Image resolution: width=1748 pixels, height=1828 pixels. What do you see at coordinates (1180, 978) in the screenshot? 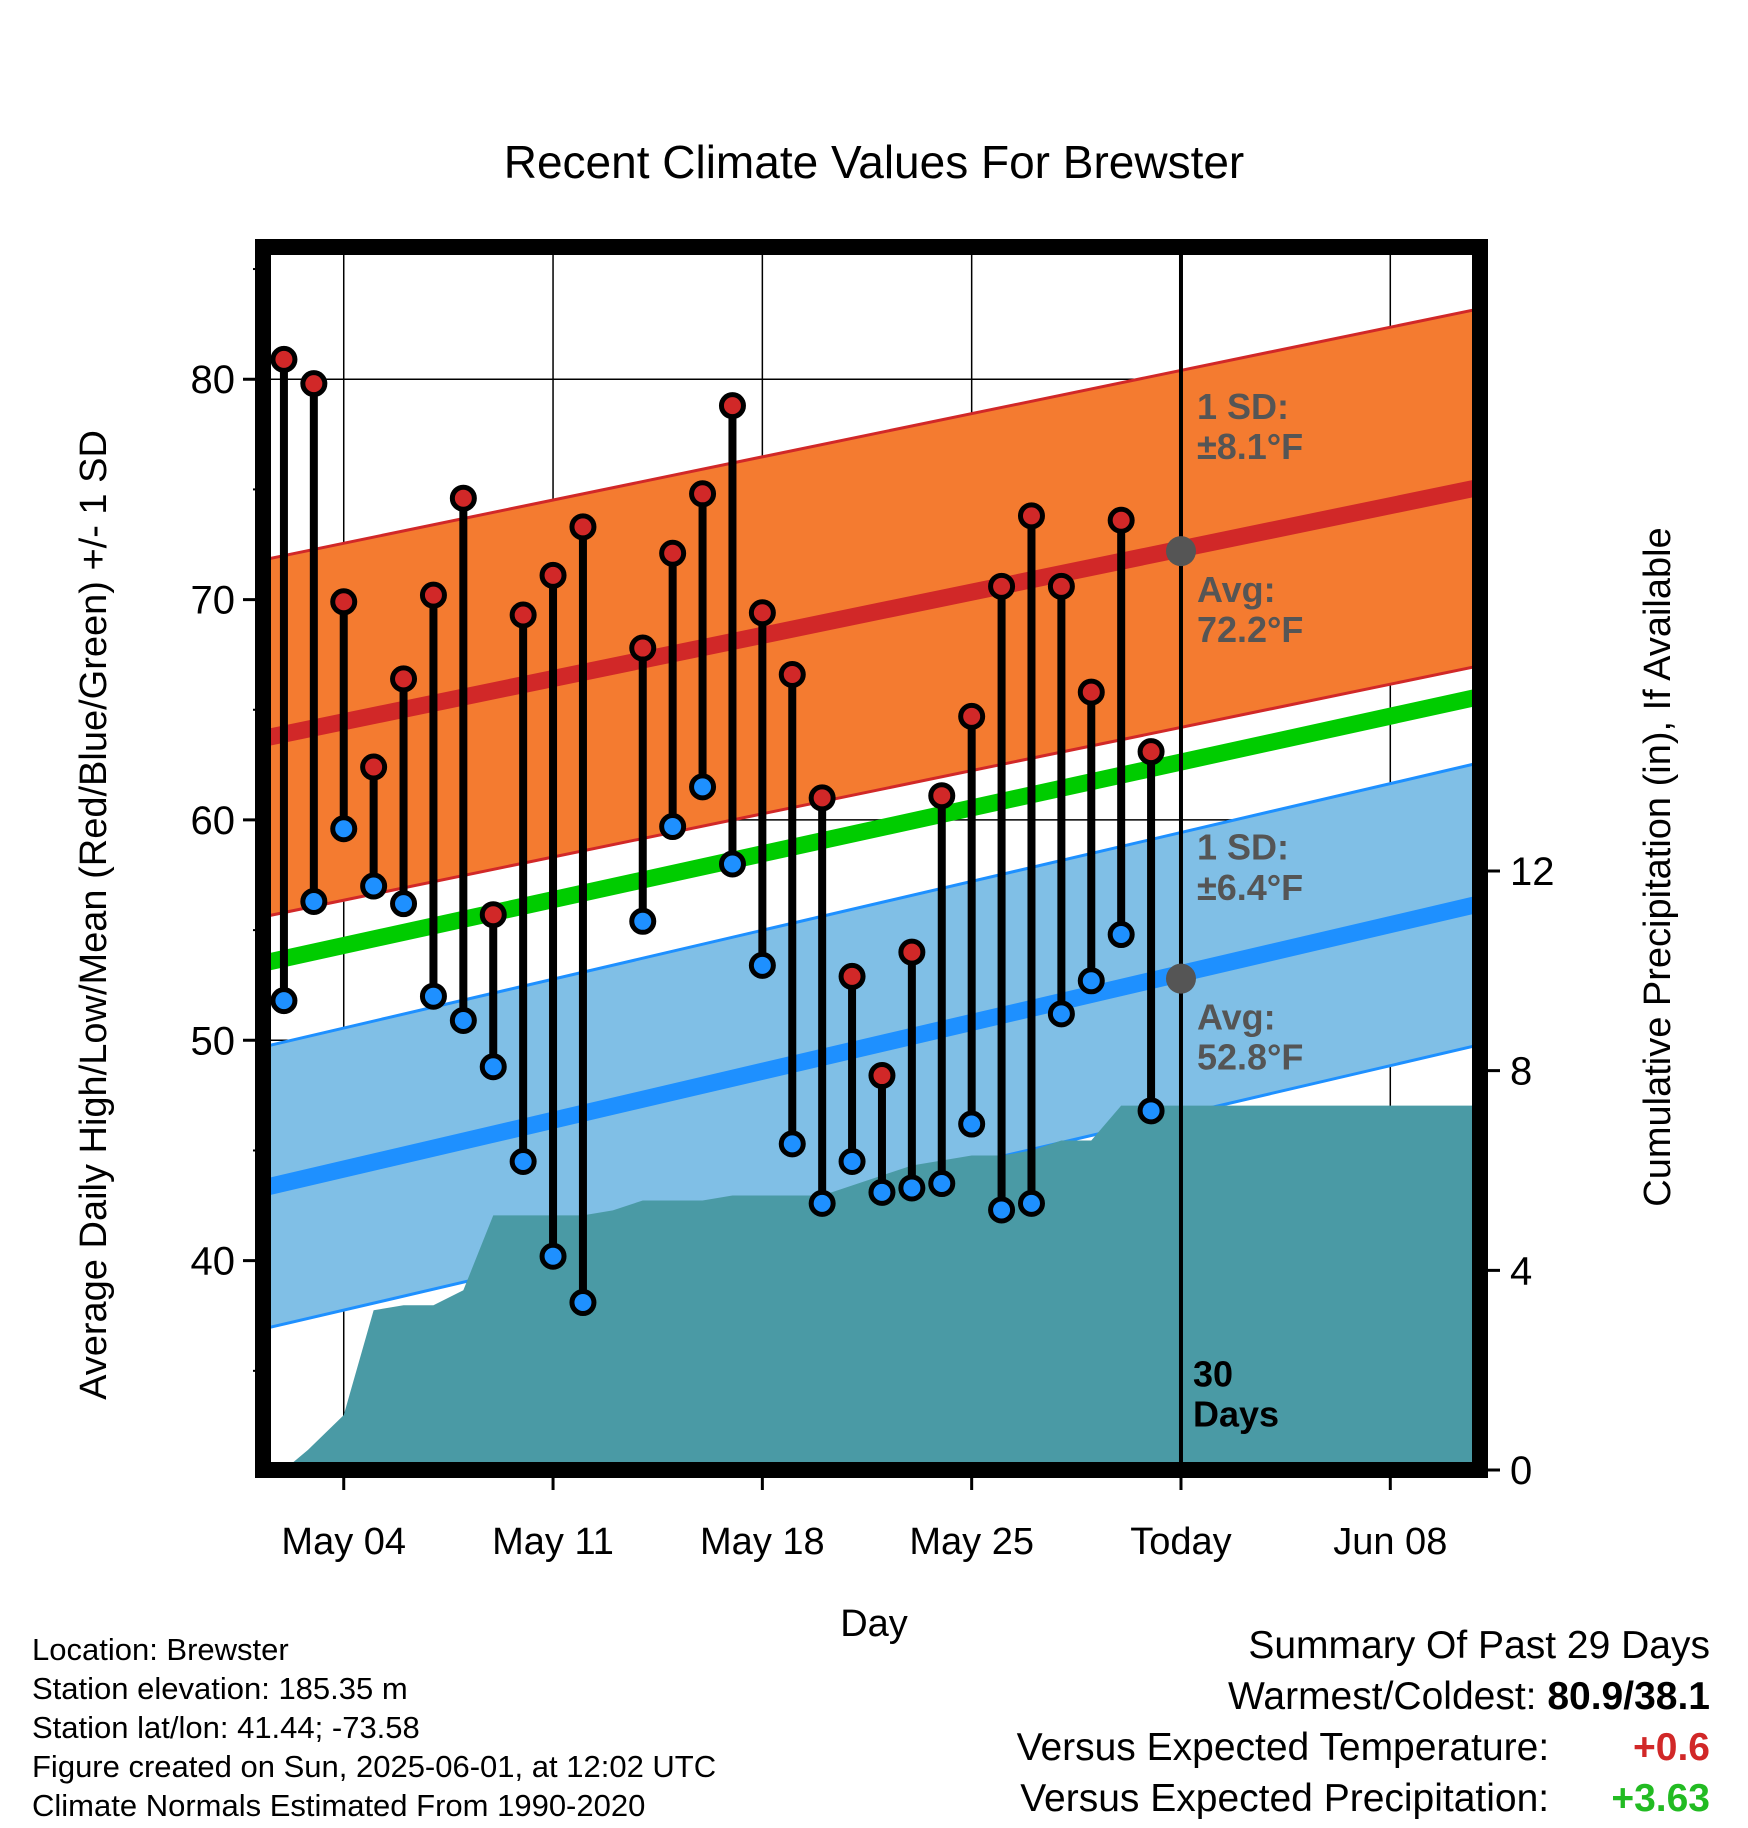
I see `avg-low-today-point` at bounding box center [1180, 978].